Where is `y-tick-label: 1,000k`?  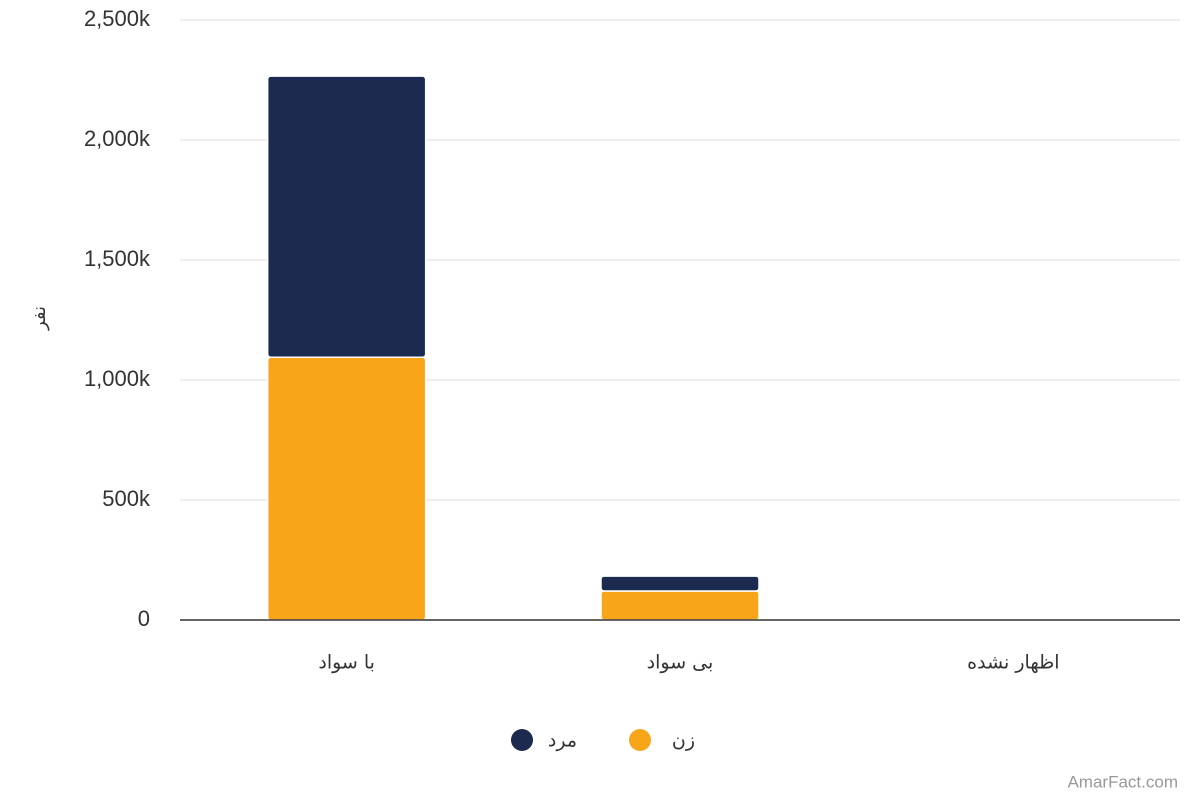 y-tick-label: 1,000k is located at coordinates (117, 378).